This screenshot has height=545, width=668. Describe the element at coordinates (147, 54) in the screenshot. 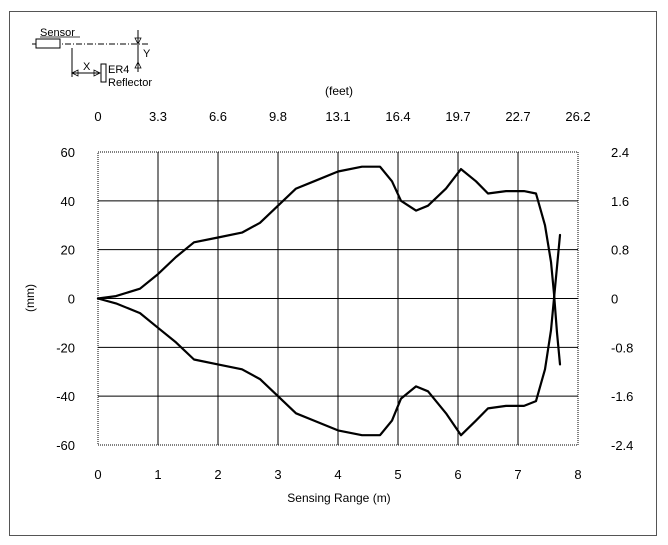

I see `y-dim-label: Y` at that location.